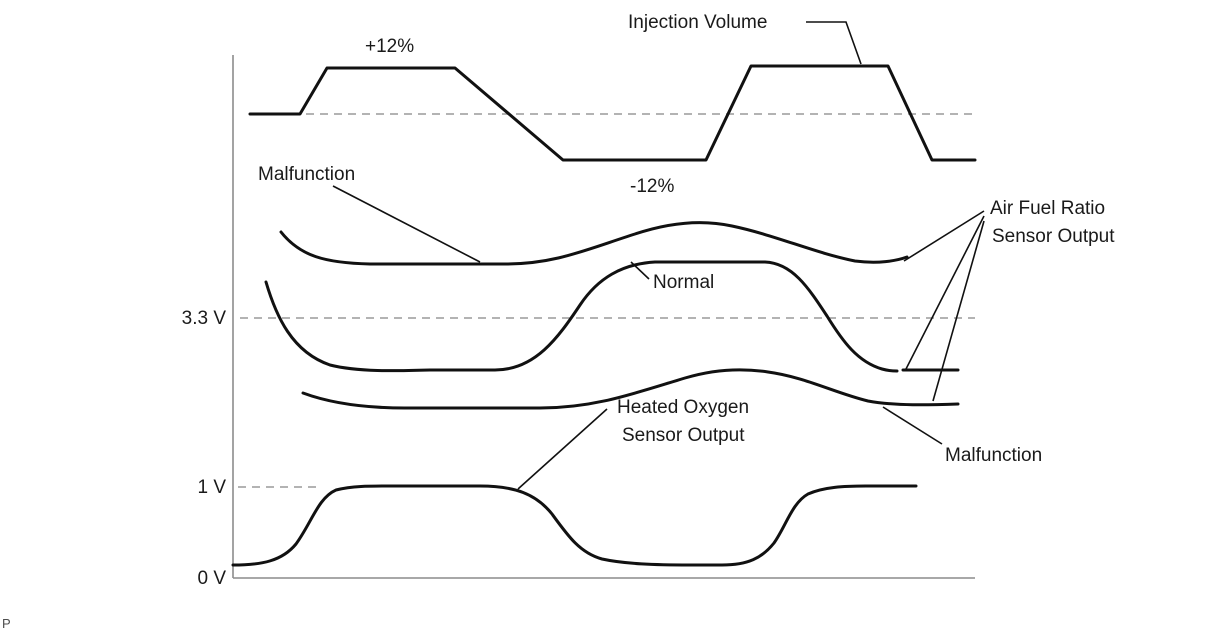  Describe the element at coordinates (1053, 236) in the screenshot. I see `air-fuel-ratio-label-line2: Sensor Output` at that location.